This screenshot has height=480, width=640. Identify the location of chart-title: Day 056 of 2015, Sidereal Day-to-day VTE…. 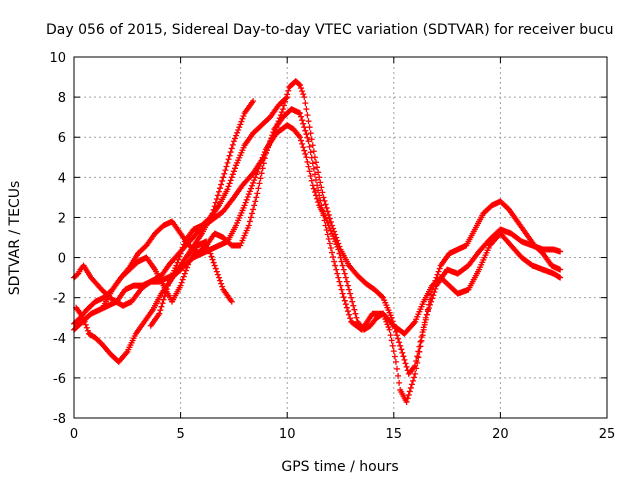
(330, 30).